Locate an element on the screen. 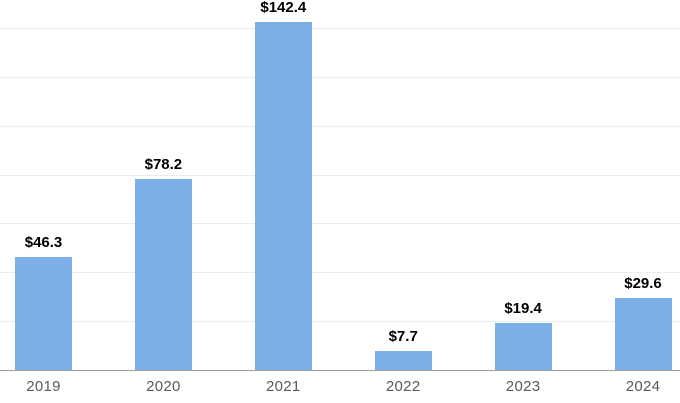 This screenshot has height=403, width=680. x-tick-label: 2023 is located at coordinates (523, 386).